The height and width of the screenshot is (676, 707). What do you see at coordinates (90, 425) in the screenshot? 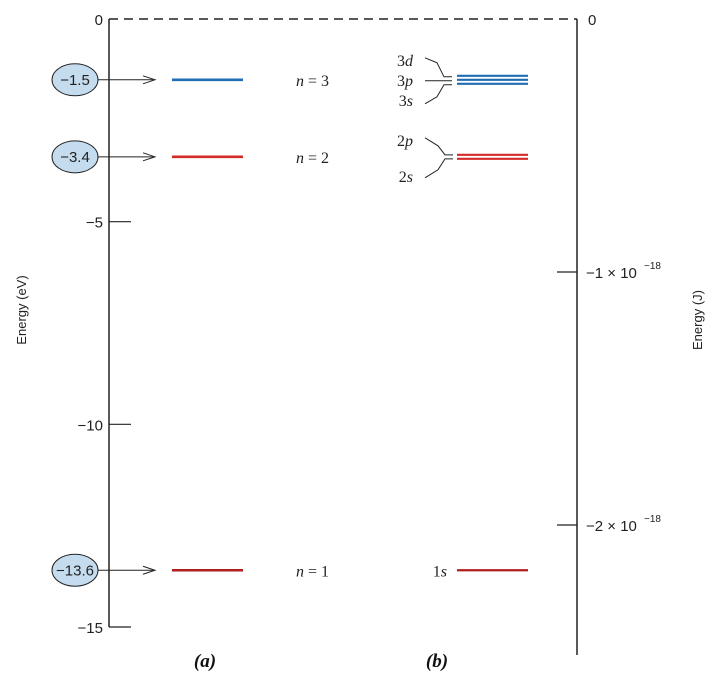
I see `left-tick-label: −10` at bounding box center [90, 425].